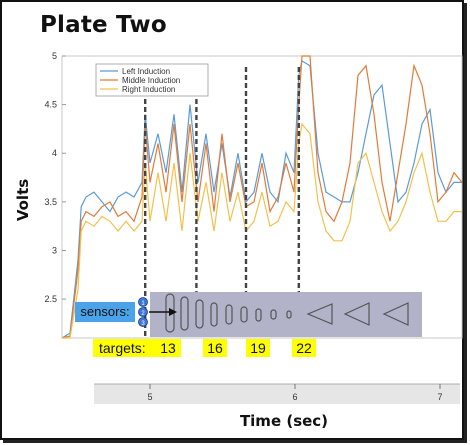 This screenshot has height=445, width=470. What do you see at coordinates (50, 299) in the screenshot?
I see `y-tick-label: 2.5` at bounding box center [50, 299].